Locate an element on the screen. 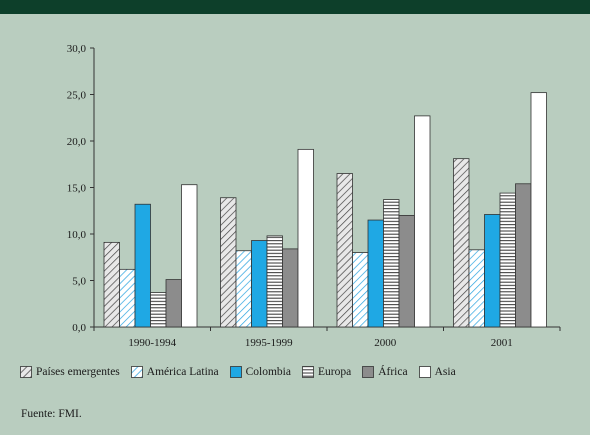  y-tick-label: 25,0 is located at coordinates (77, 96).